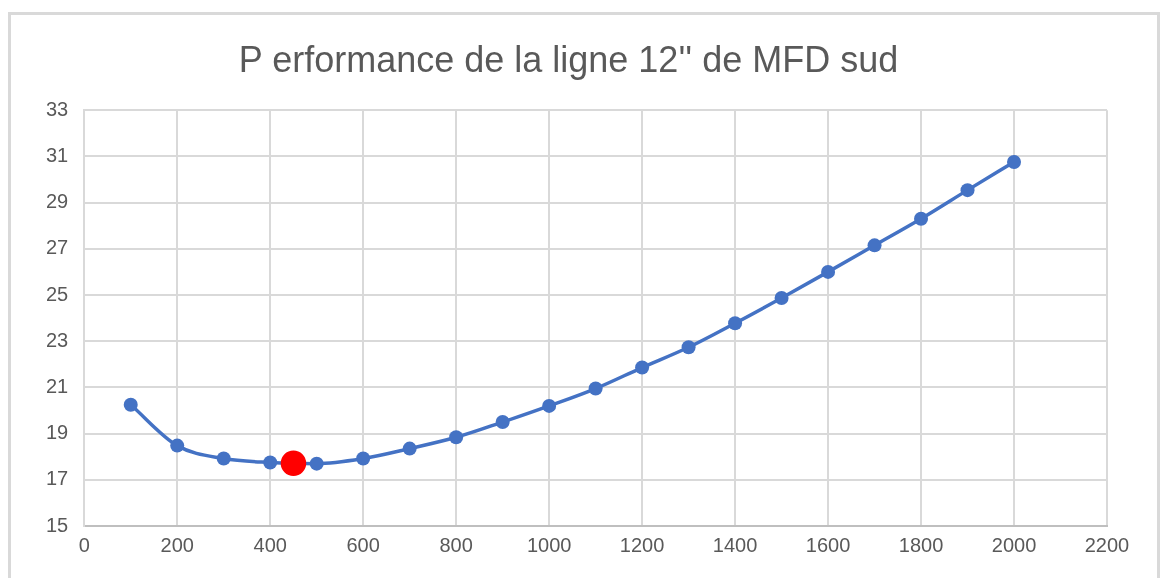 This screenshot has width=1171, height=578. Describe the element at coordinates (84, 544) in the screenshot. I see `x-tick-label: 0` at that location.